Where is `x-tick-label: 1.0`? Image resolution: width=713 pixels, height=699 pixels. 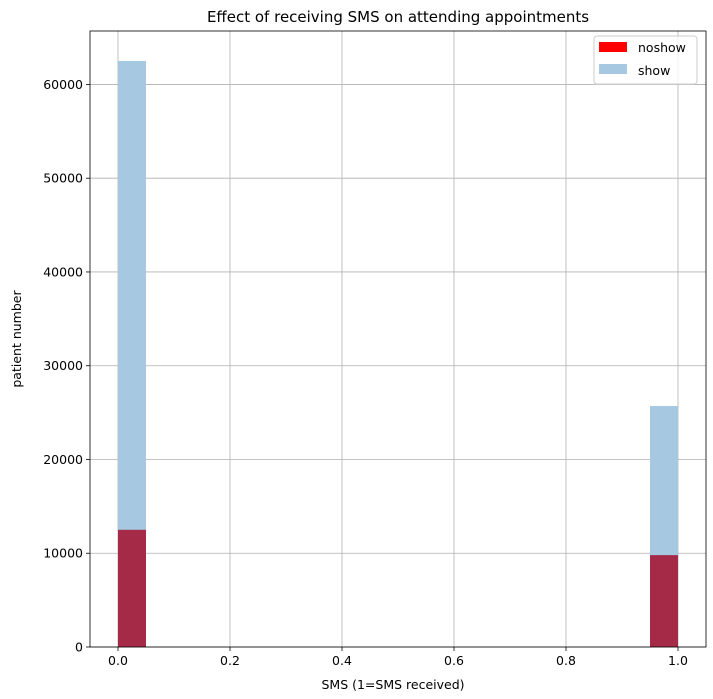
x-tick-label: 1.0 is located at coordinates (678, 660).